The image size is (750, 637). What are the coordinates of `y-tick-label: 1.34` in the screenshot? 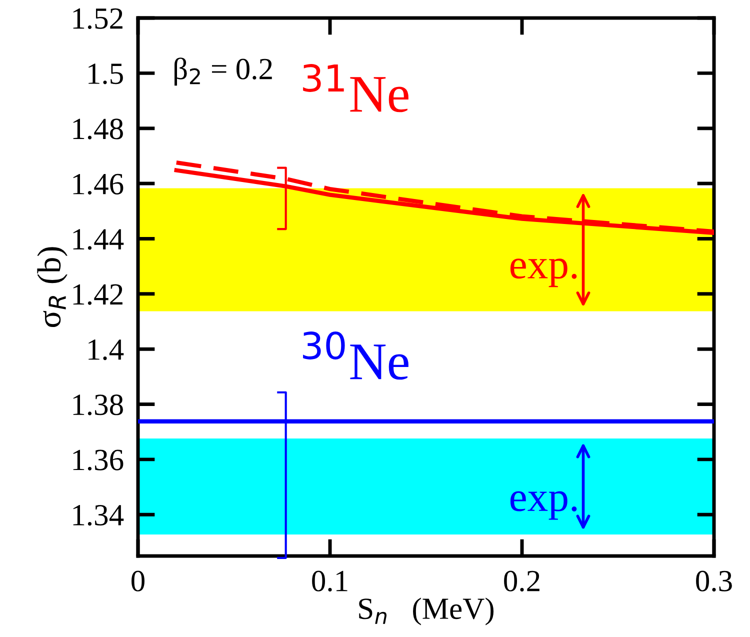 It's located at (98, 515).